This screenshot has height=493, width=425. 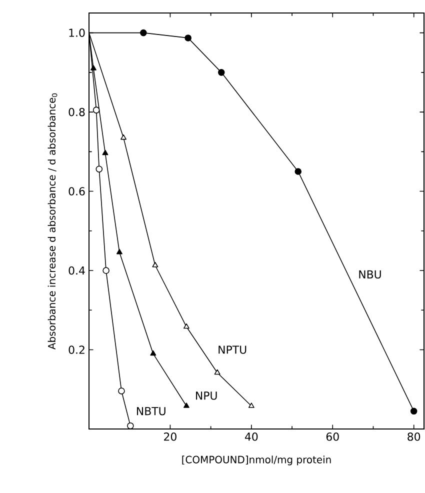 I want to click on y-tick-label: 0.4, so click(x=76, y=270).